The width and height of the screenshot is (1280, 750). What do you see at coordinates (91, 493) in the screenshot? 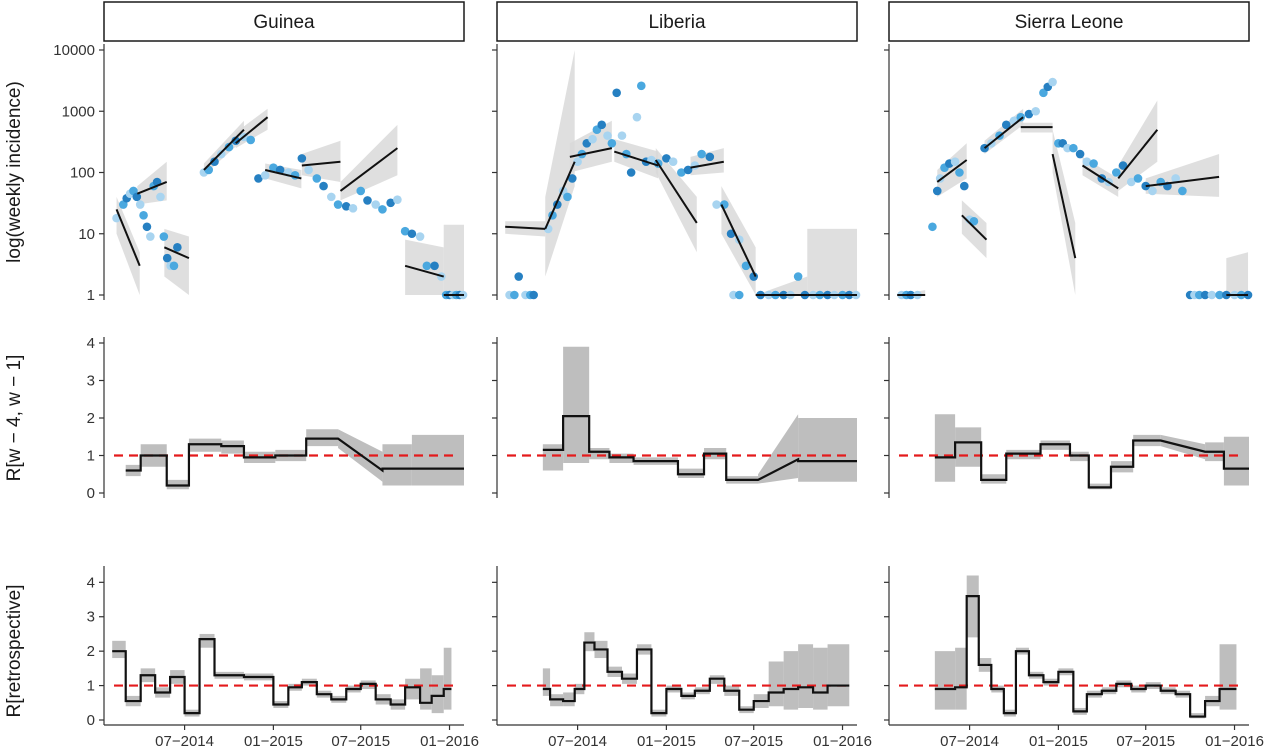
I see `rwindow-y-tick-label: 0` at bounding box center [91, 493].